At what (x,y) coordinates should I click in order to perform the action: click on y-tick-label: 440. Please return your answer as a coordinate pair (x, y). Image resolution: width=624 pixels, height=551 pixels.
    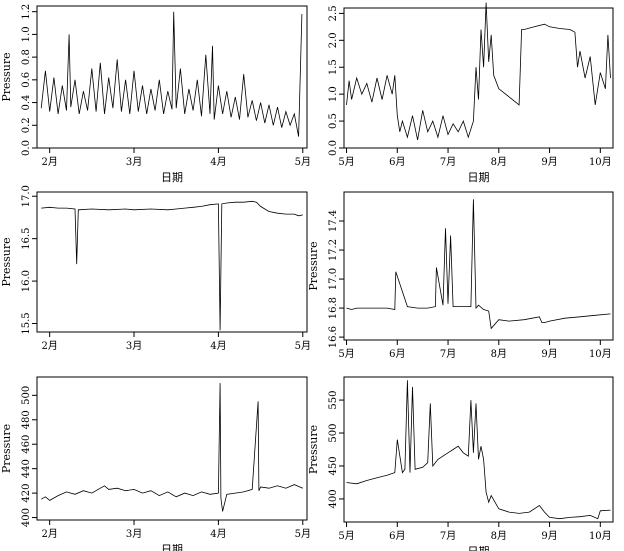
    Looking at the image, I should click on (26, 468).